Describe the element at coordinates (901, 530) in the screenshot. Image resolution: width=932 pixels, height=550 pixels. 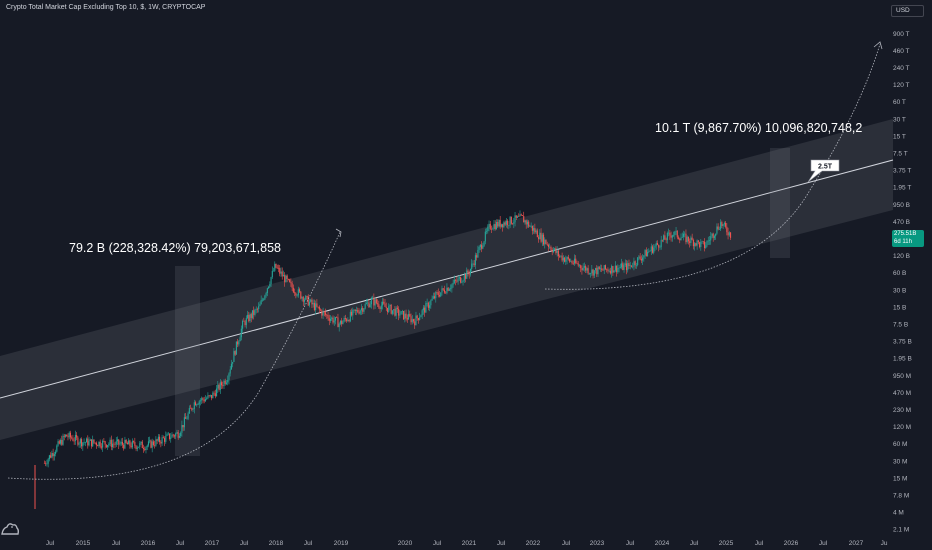
I see `y-tick-label: 2.1 M` at that location.